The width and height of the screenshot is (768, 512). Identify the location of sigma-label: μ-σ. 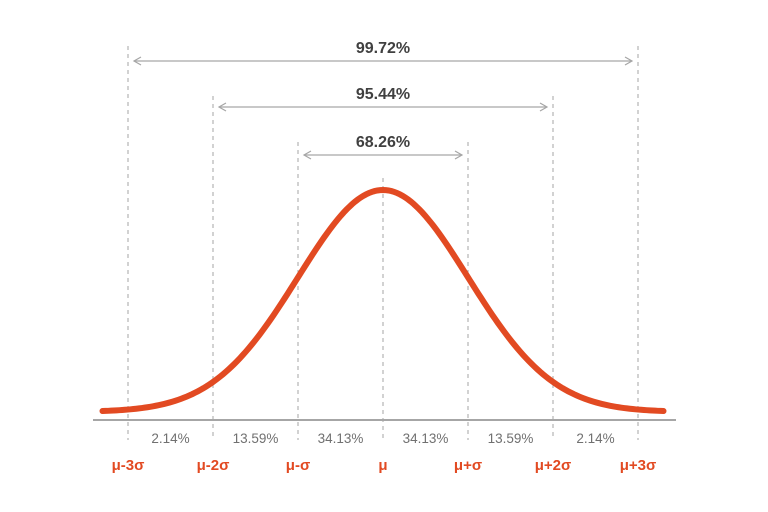
(298, 465).